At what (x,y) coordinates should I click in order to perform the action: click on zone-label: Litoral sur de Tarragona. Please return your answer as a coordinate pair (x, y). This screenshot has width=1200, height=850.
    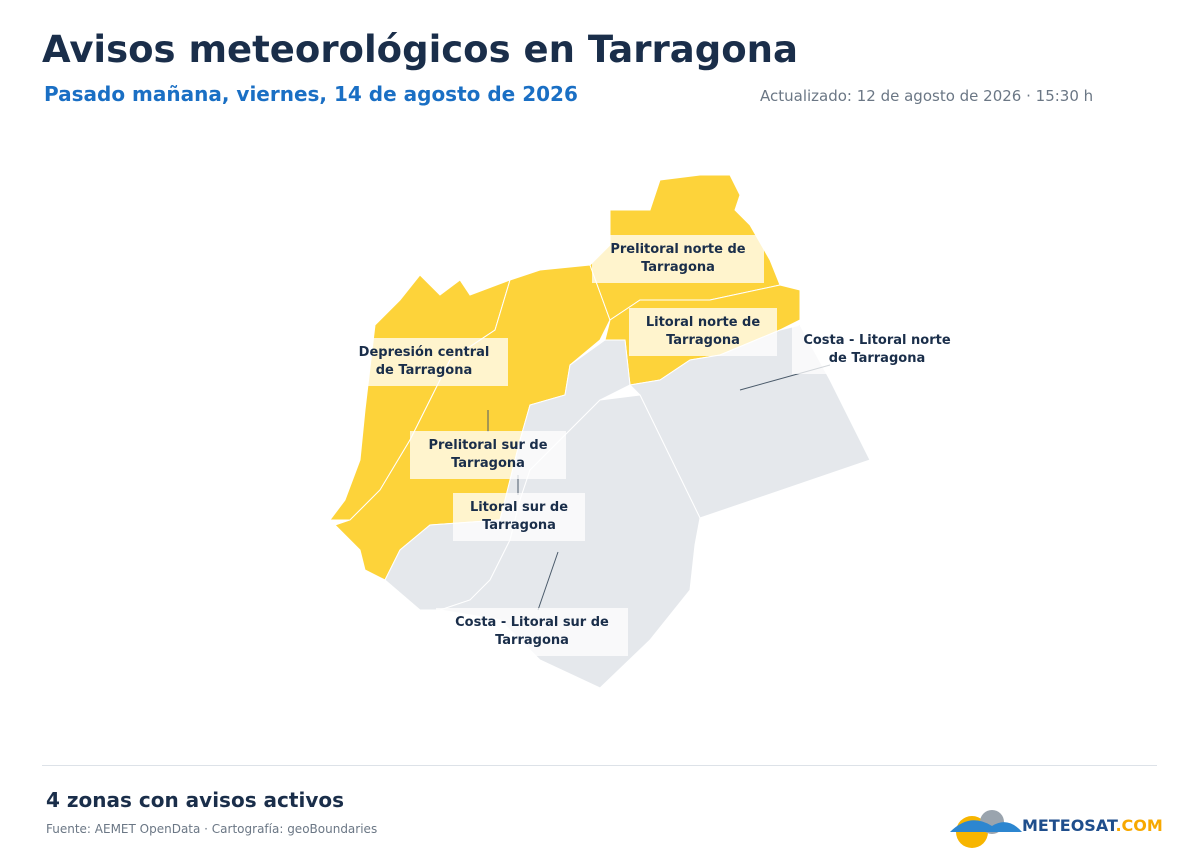
    Looking at the image, I should click on (519, 517).